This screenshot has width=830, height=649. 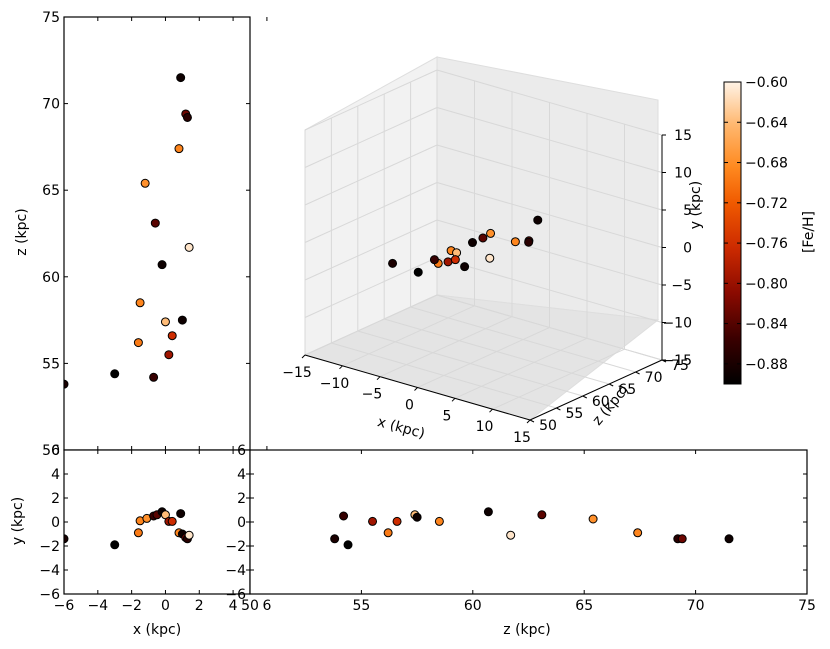 What do you see at coordinates (199, 606) in the screenshot?
I see `x-tick-label: 2` at bounding box center [199, 606].